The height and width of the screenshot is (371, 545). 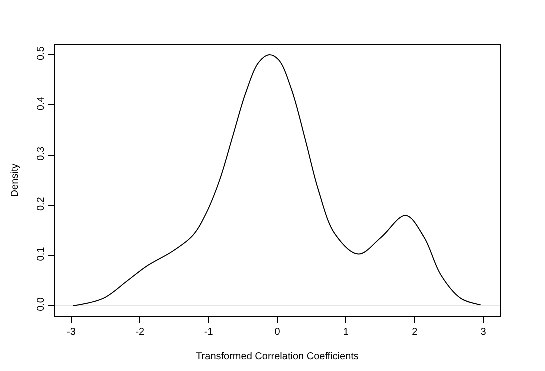 What do you see at coordinates (71, 332) in the screenshot?
I see `x-tick-label: -3` at bounding box center [71, 332].